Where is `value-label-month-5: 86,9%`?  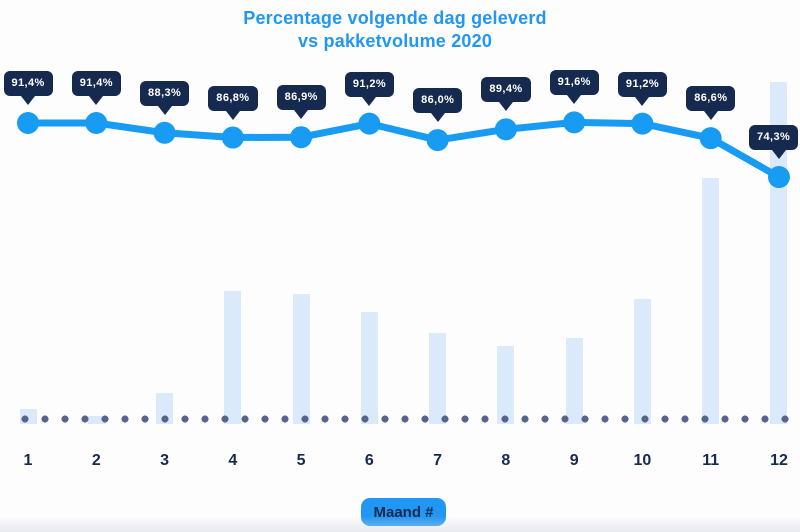
value-label-month-5: 86,9% is located at coordinates (301, 102).